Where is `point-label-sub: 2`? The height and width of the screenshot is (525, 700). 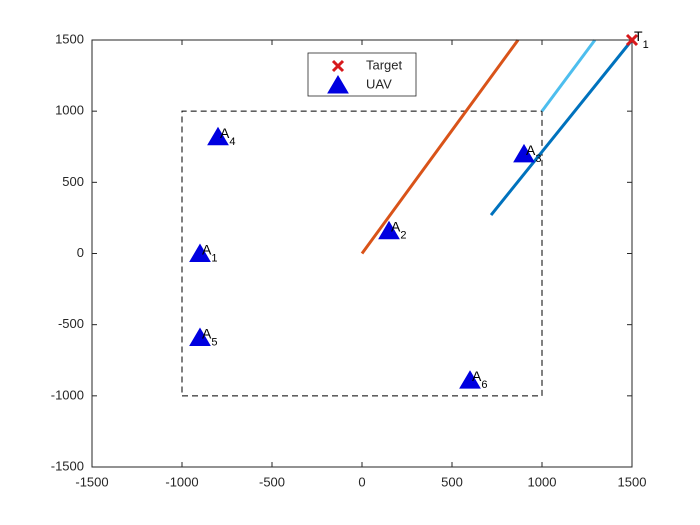 point-label-sub: 2 is located at coordinates (403, 236).